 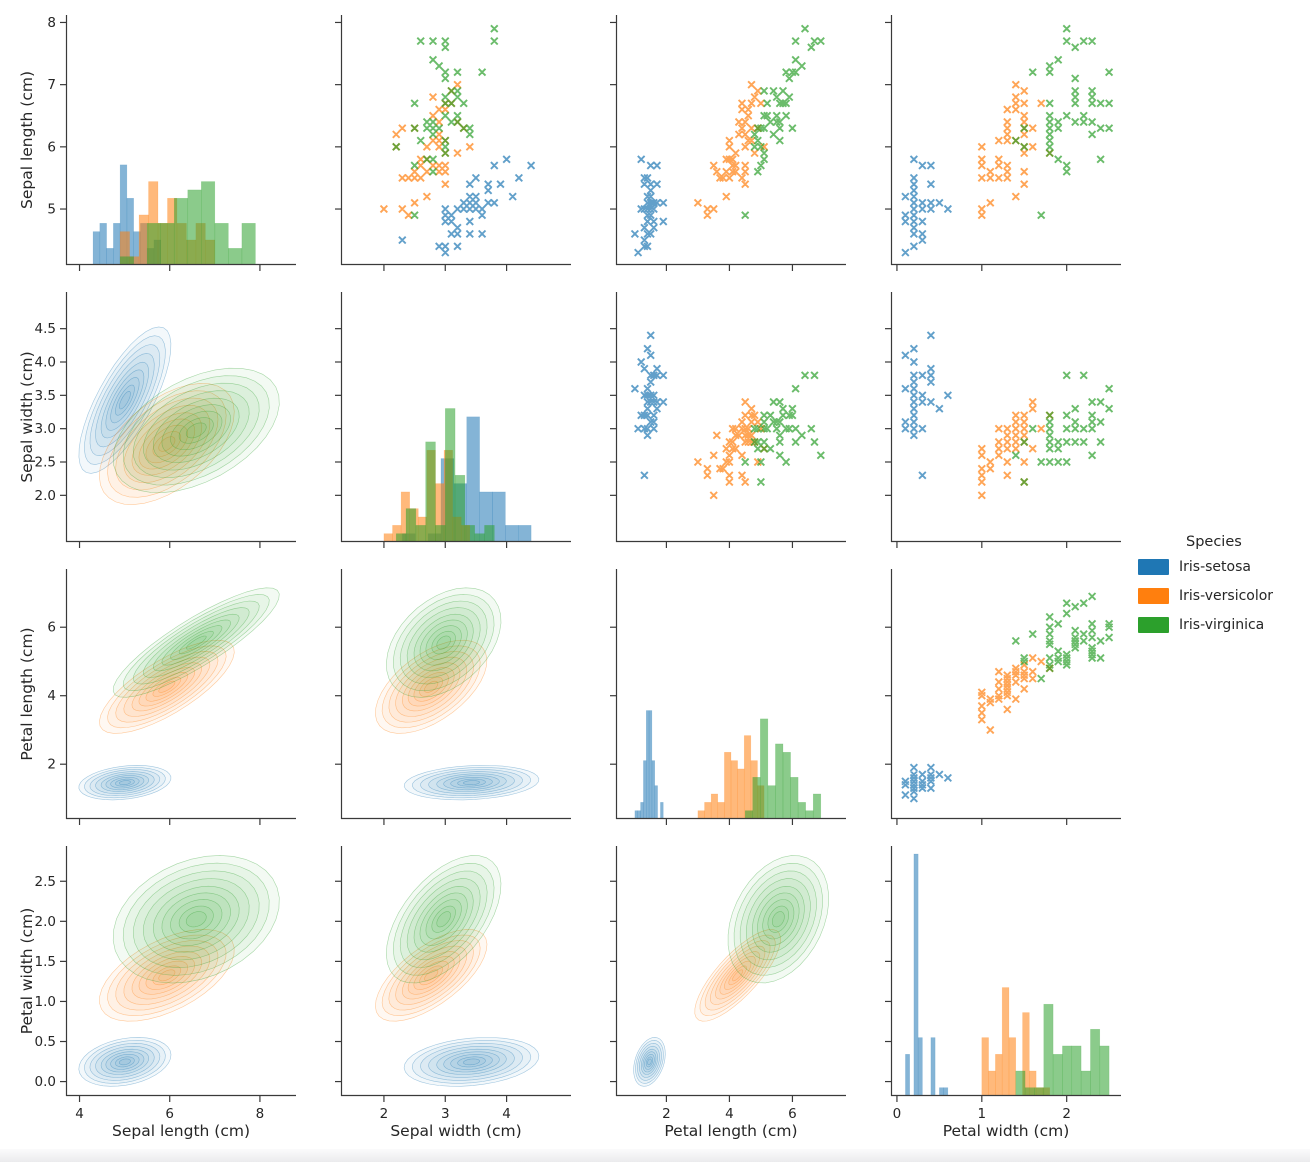 What do you see at coordinates (453, 143) in the screenshot?
I see `subplot-r0c1-scatter` at bounding box center [453, 143].